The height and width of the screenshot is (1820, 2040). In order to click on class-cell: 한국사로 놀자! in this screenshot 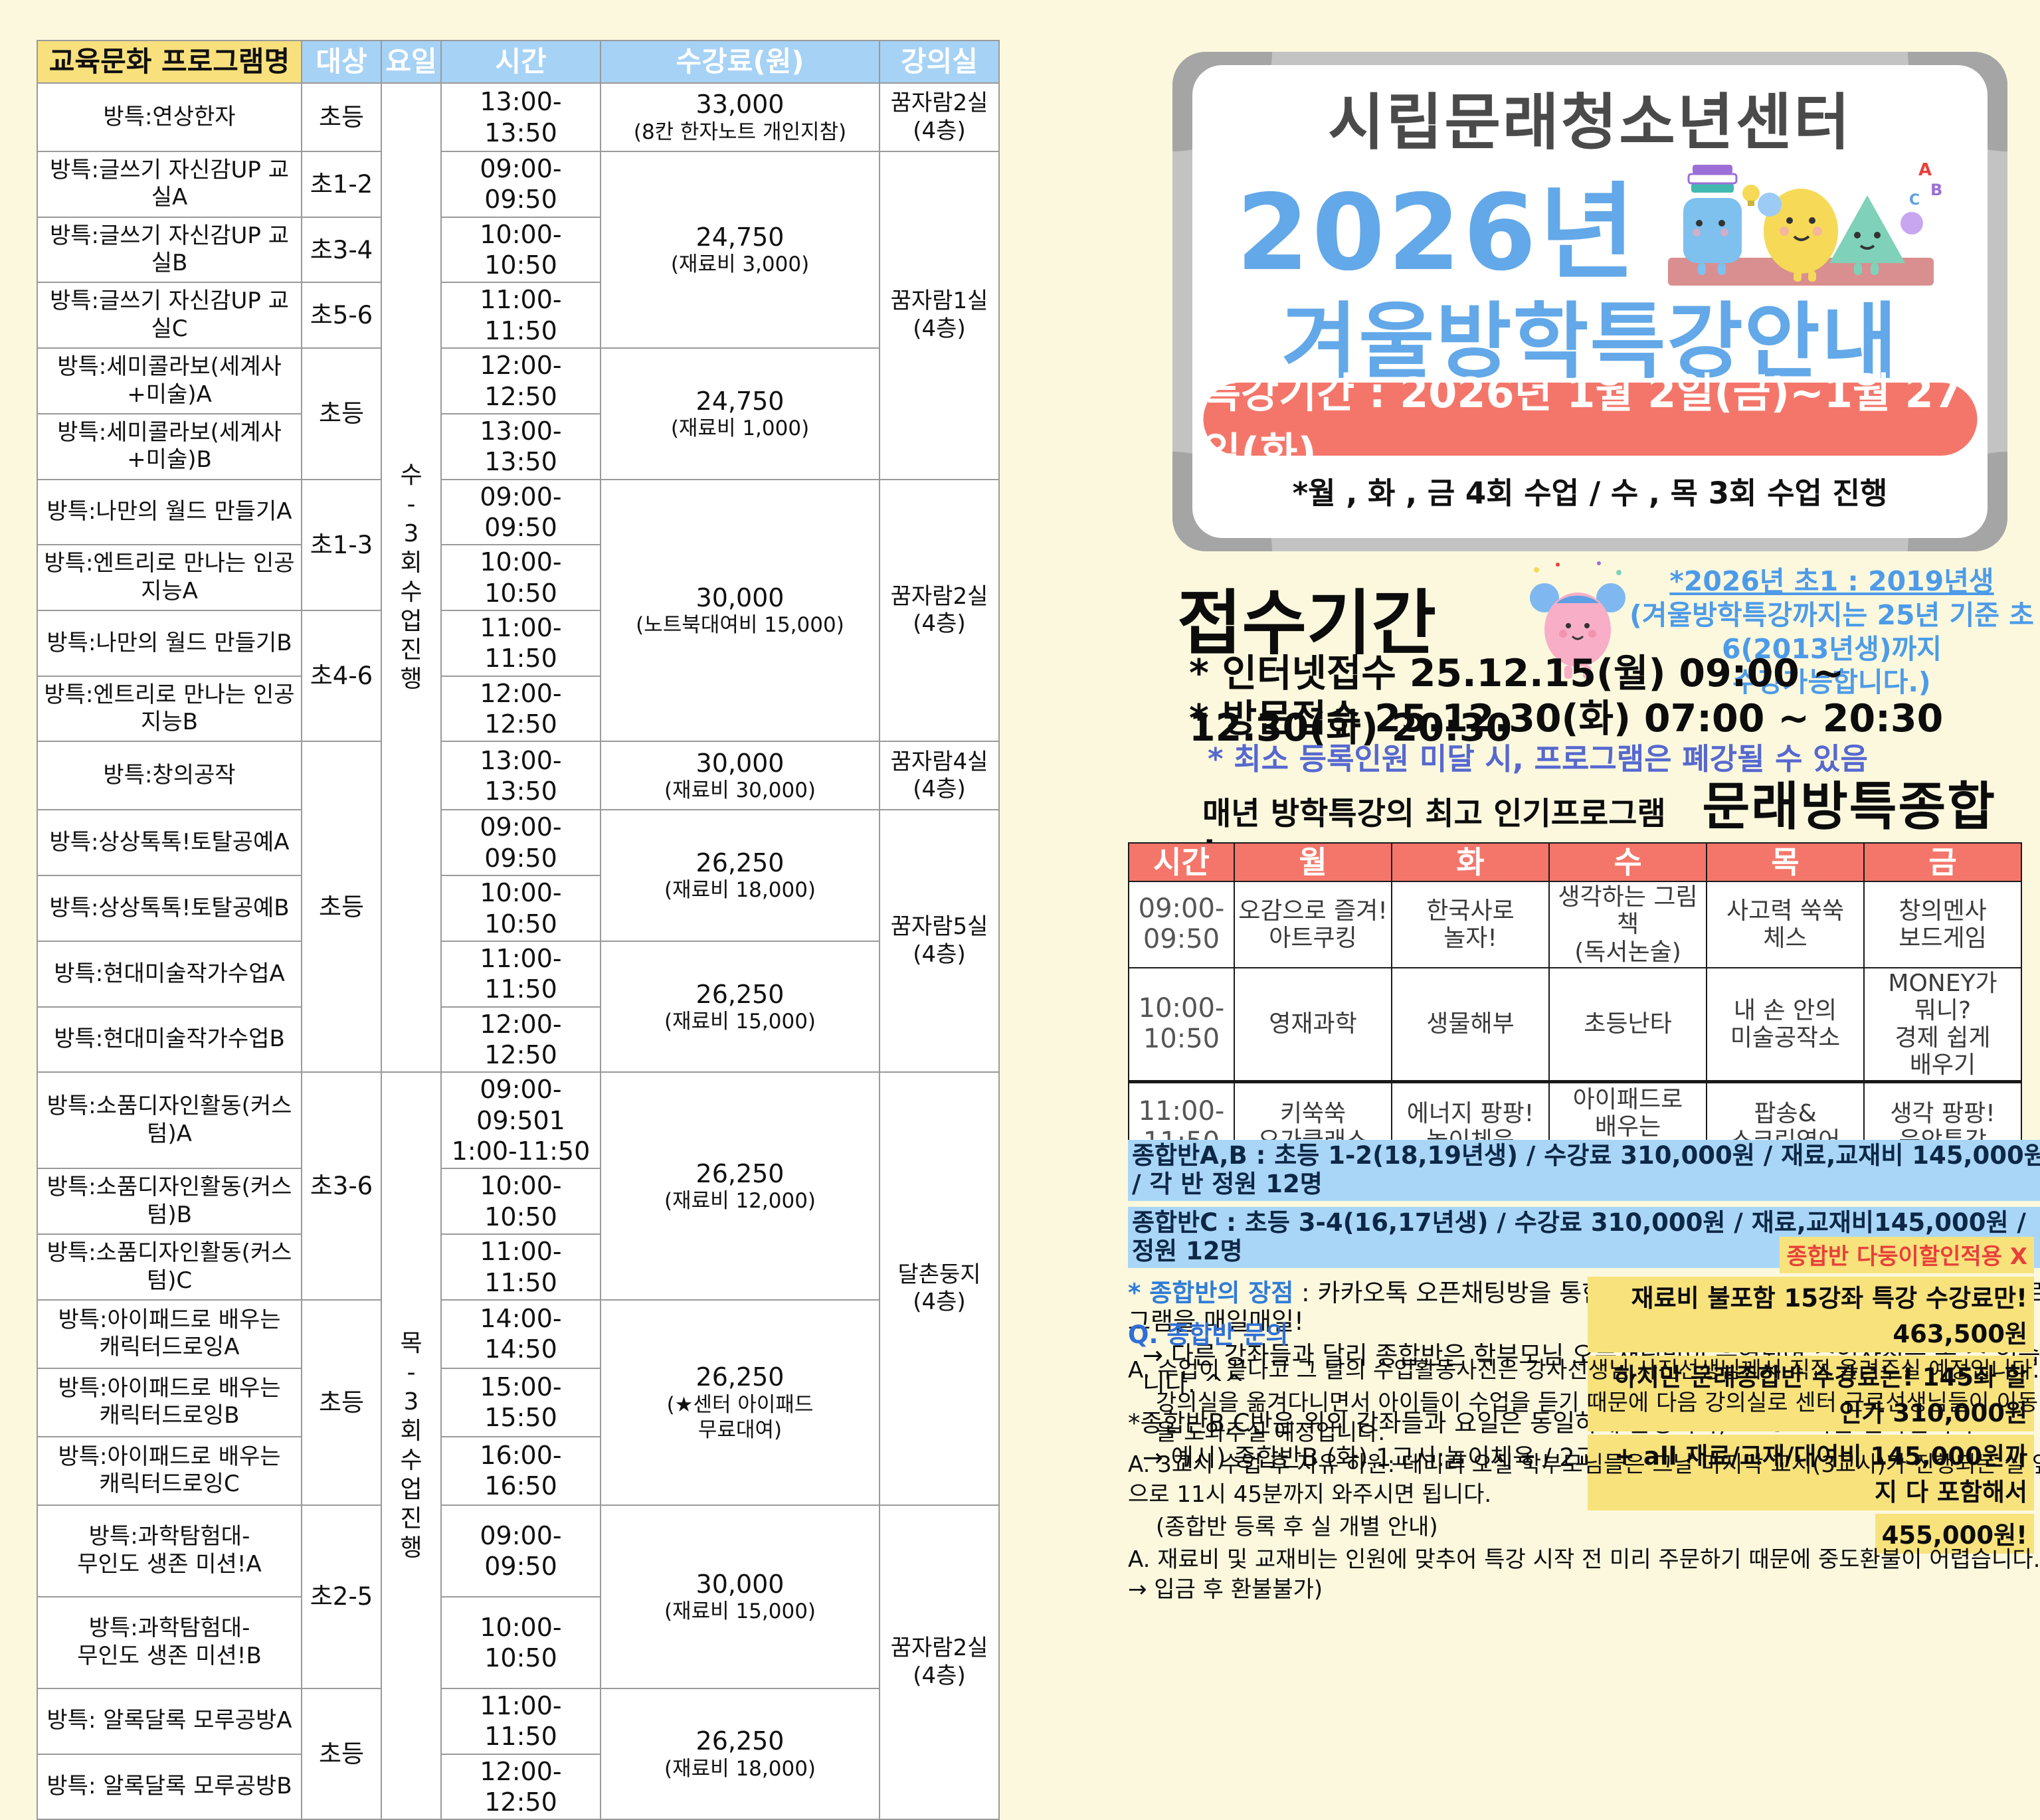, I will do `click(1470, 924)`.